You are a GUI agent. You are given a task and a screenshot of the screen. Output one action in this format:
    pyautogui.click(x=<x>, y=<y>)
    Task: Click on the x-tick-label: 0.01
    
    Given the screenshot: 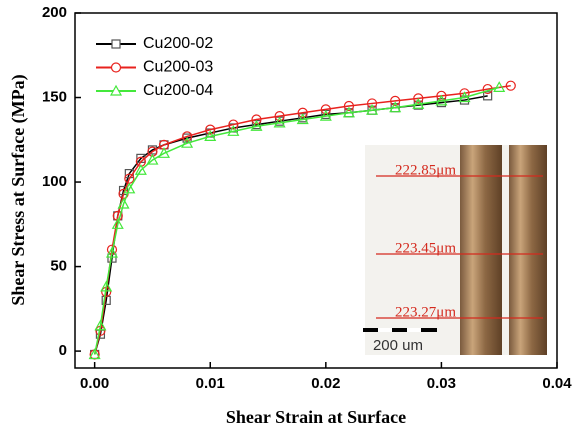 What is the action you would take?
    pyautogui.click(x=210, y=383)
    